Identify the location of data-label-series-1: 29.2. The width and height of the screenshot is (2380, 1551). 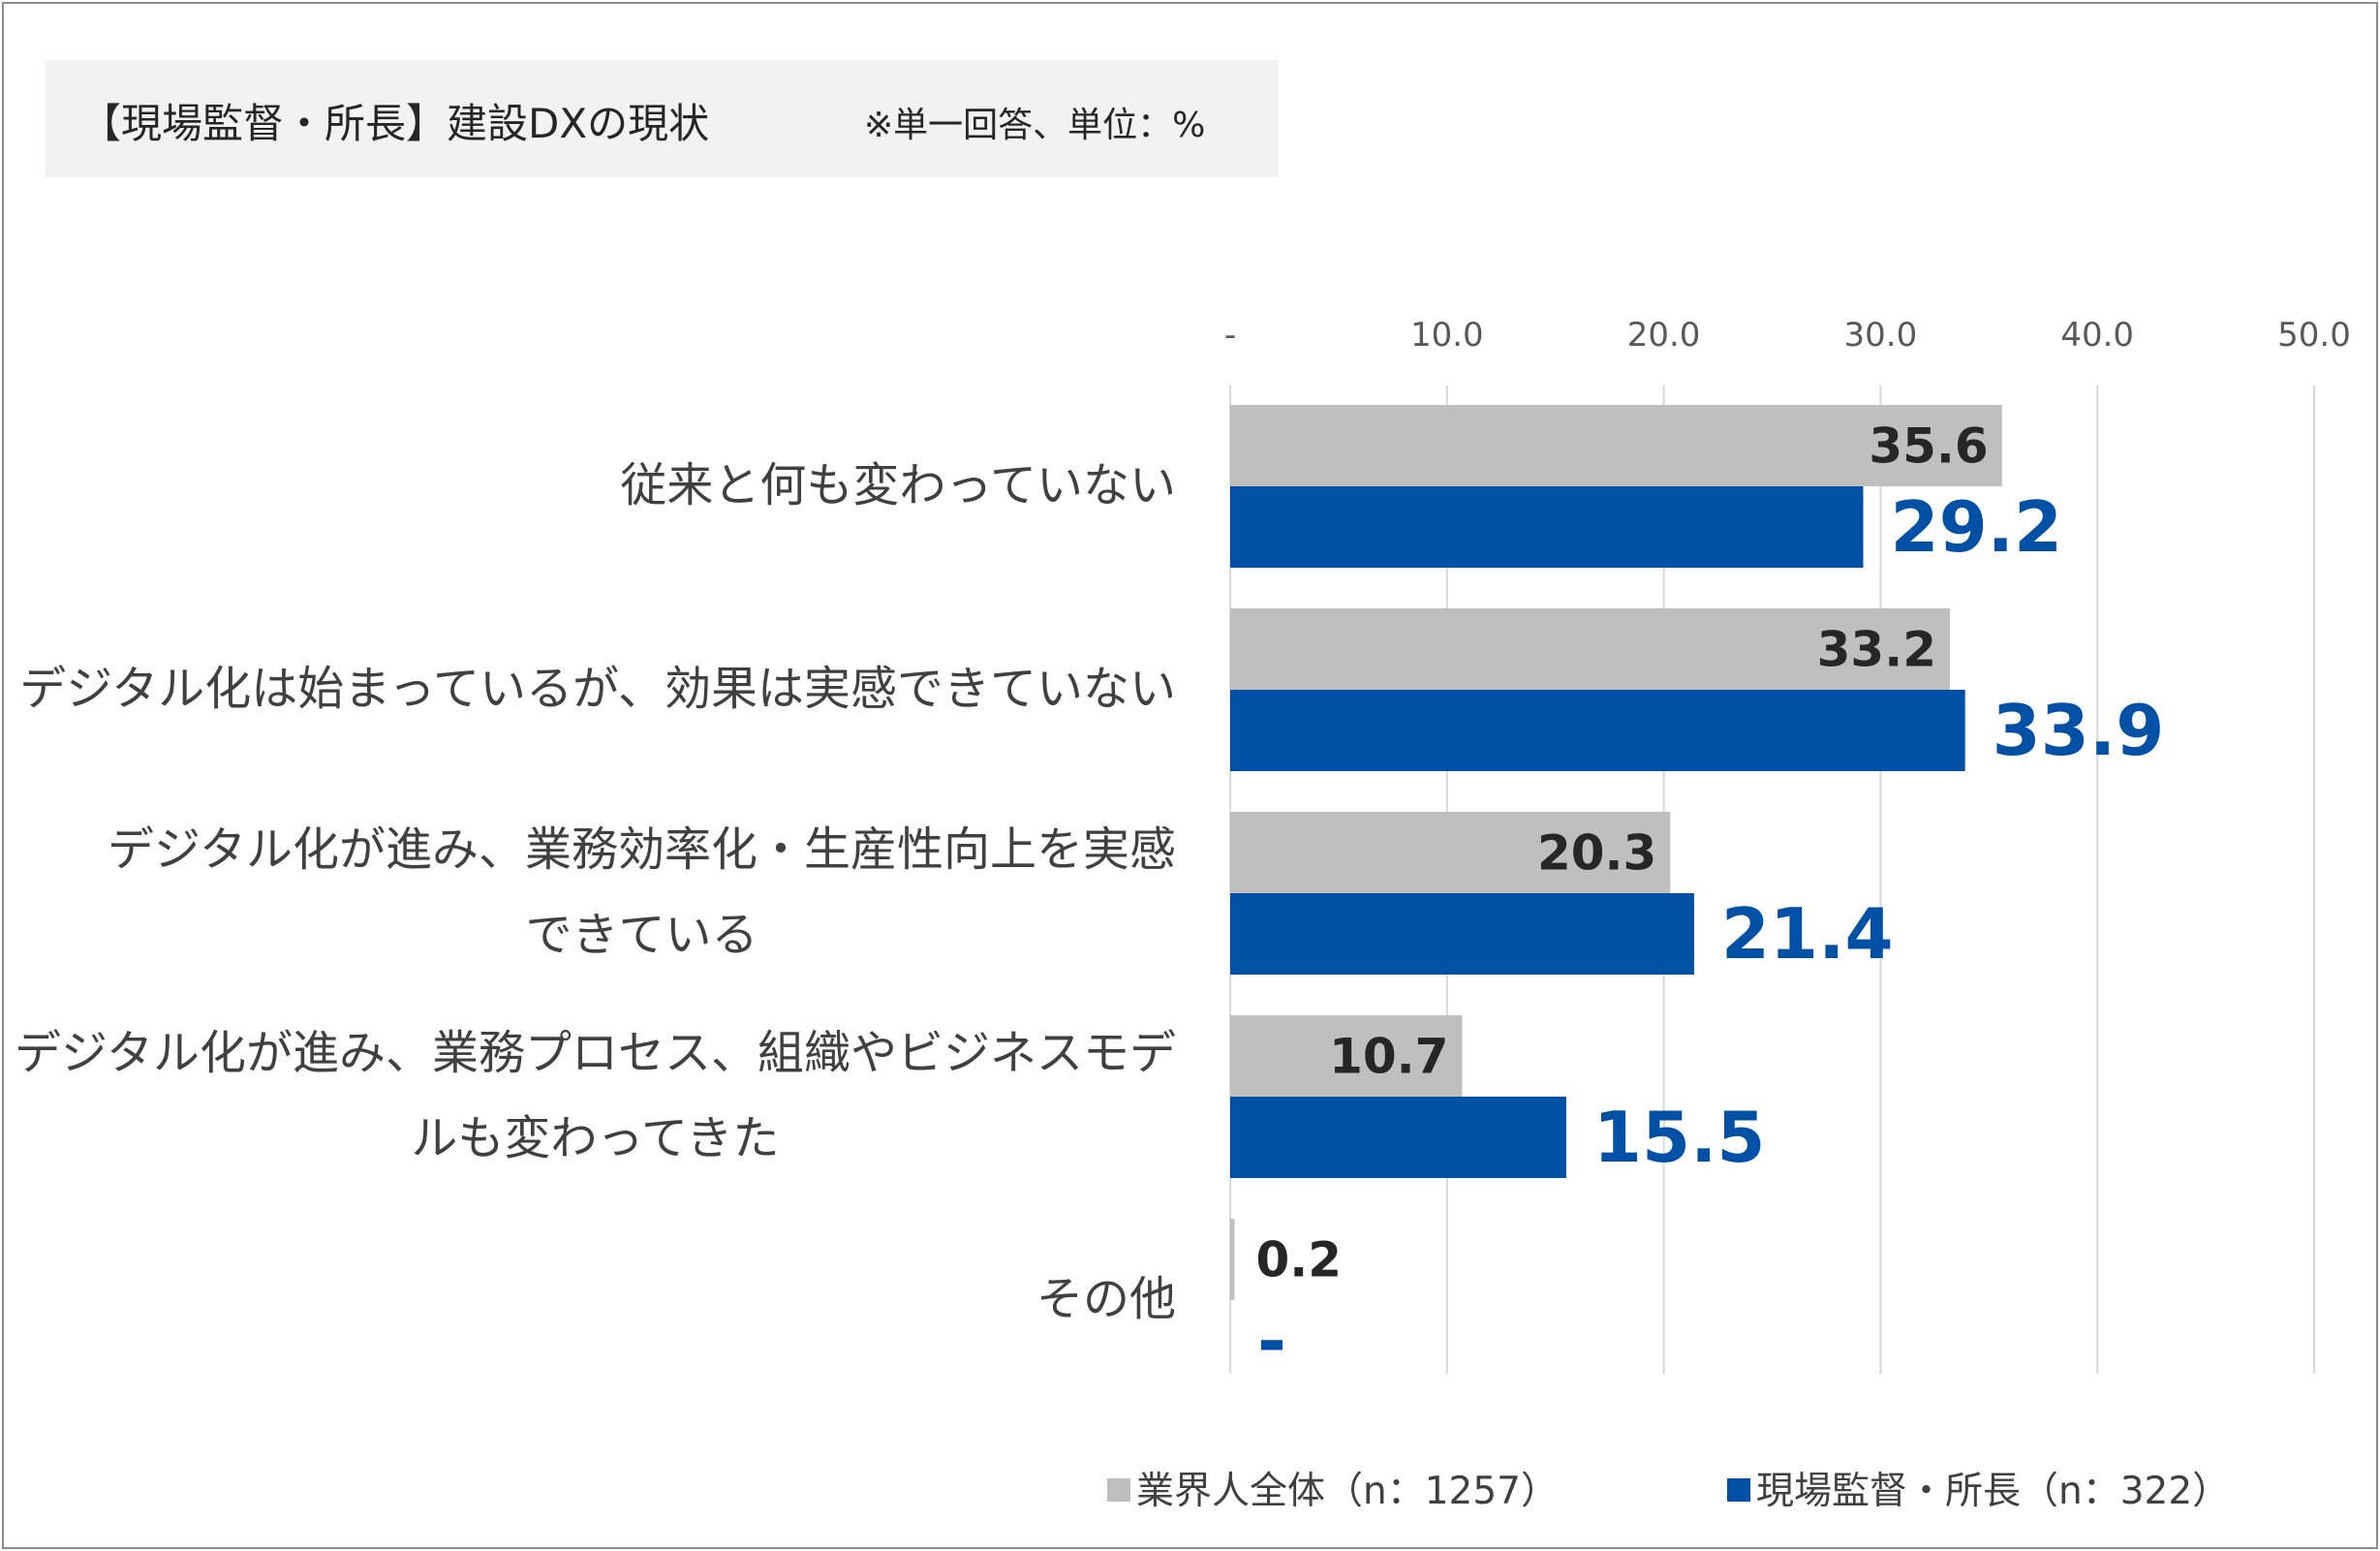
(1976, 527).